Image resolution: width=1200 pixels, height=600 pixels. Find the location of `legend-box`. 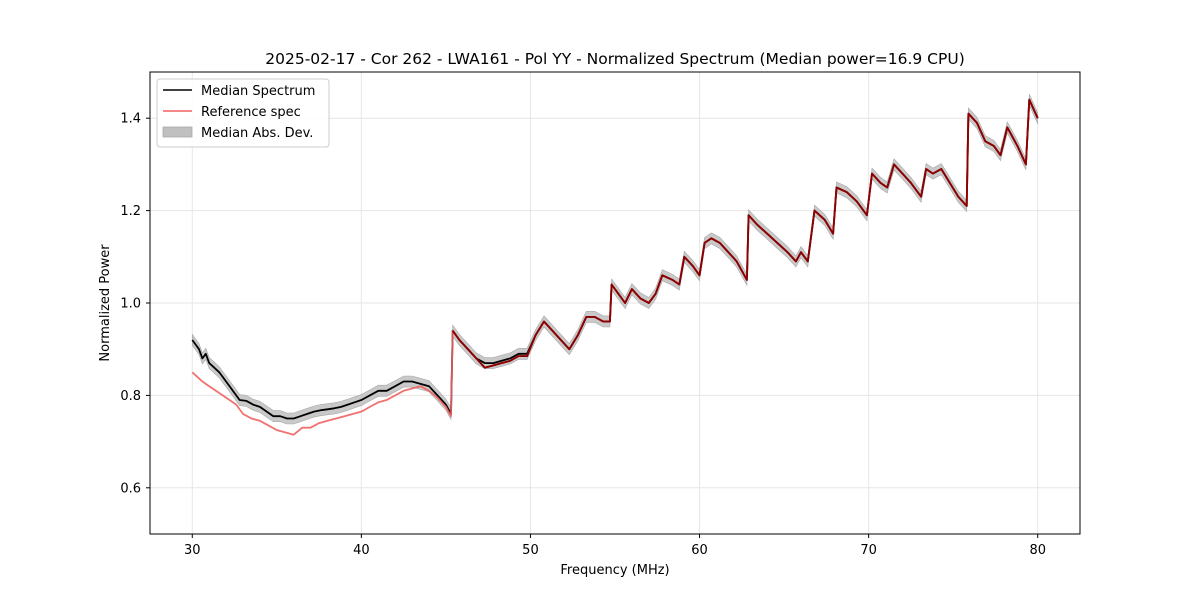

legend-box is located at coordinates (243, 113).